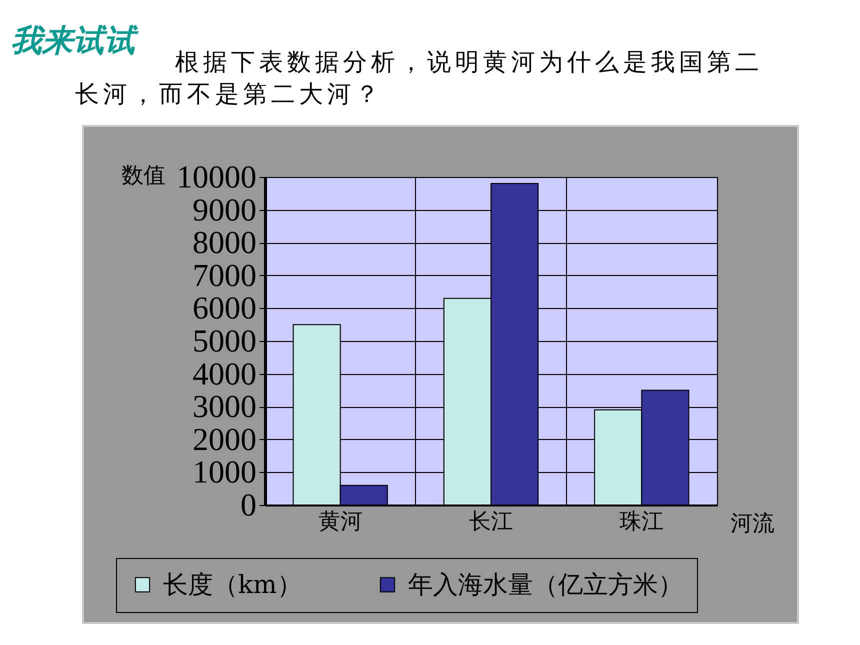 The image size is (860, 645). Describe the element at coordinates (491, 522) in the screenshot. I see `x-tick-label: 长江` at that location.